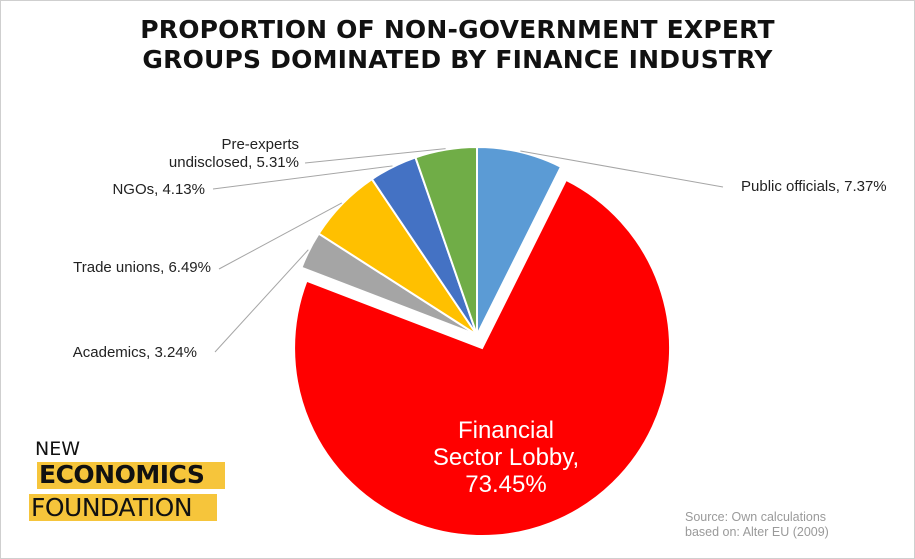  Describe the element at coordinates (234, 153) in the screenshot. I see `data-label-pre-experts-undisclosed: Pre-experts undisclosed, 5.31%` at that location.